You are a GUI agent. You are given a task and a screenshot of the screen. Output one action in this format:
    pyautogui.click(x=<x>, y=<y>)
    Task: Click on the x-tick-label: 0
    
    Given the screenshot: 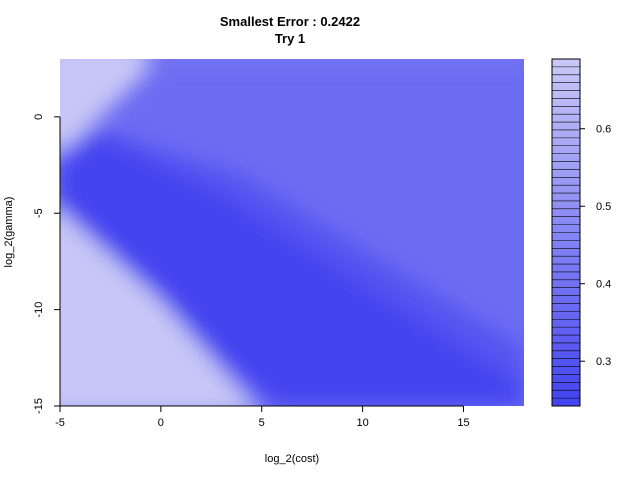 What is the action you would take?
    pyautogui.click(x=161, y=423)
    